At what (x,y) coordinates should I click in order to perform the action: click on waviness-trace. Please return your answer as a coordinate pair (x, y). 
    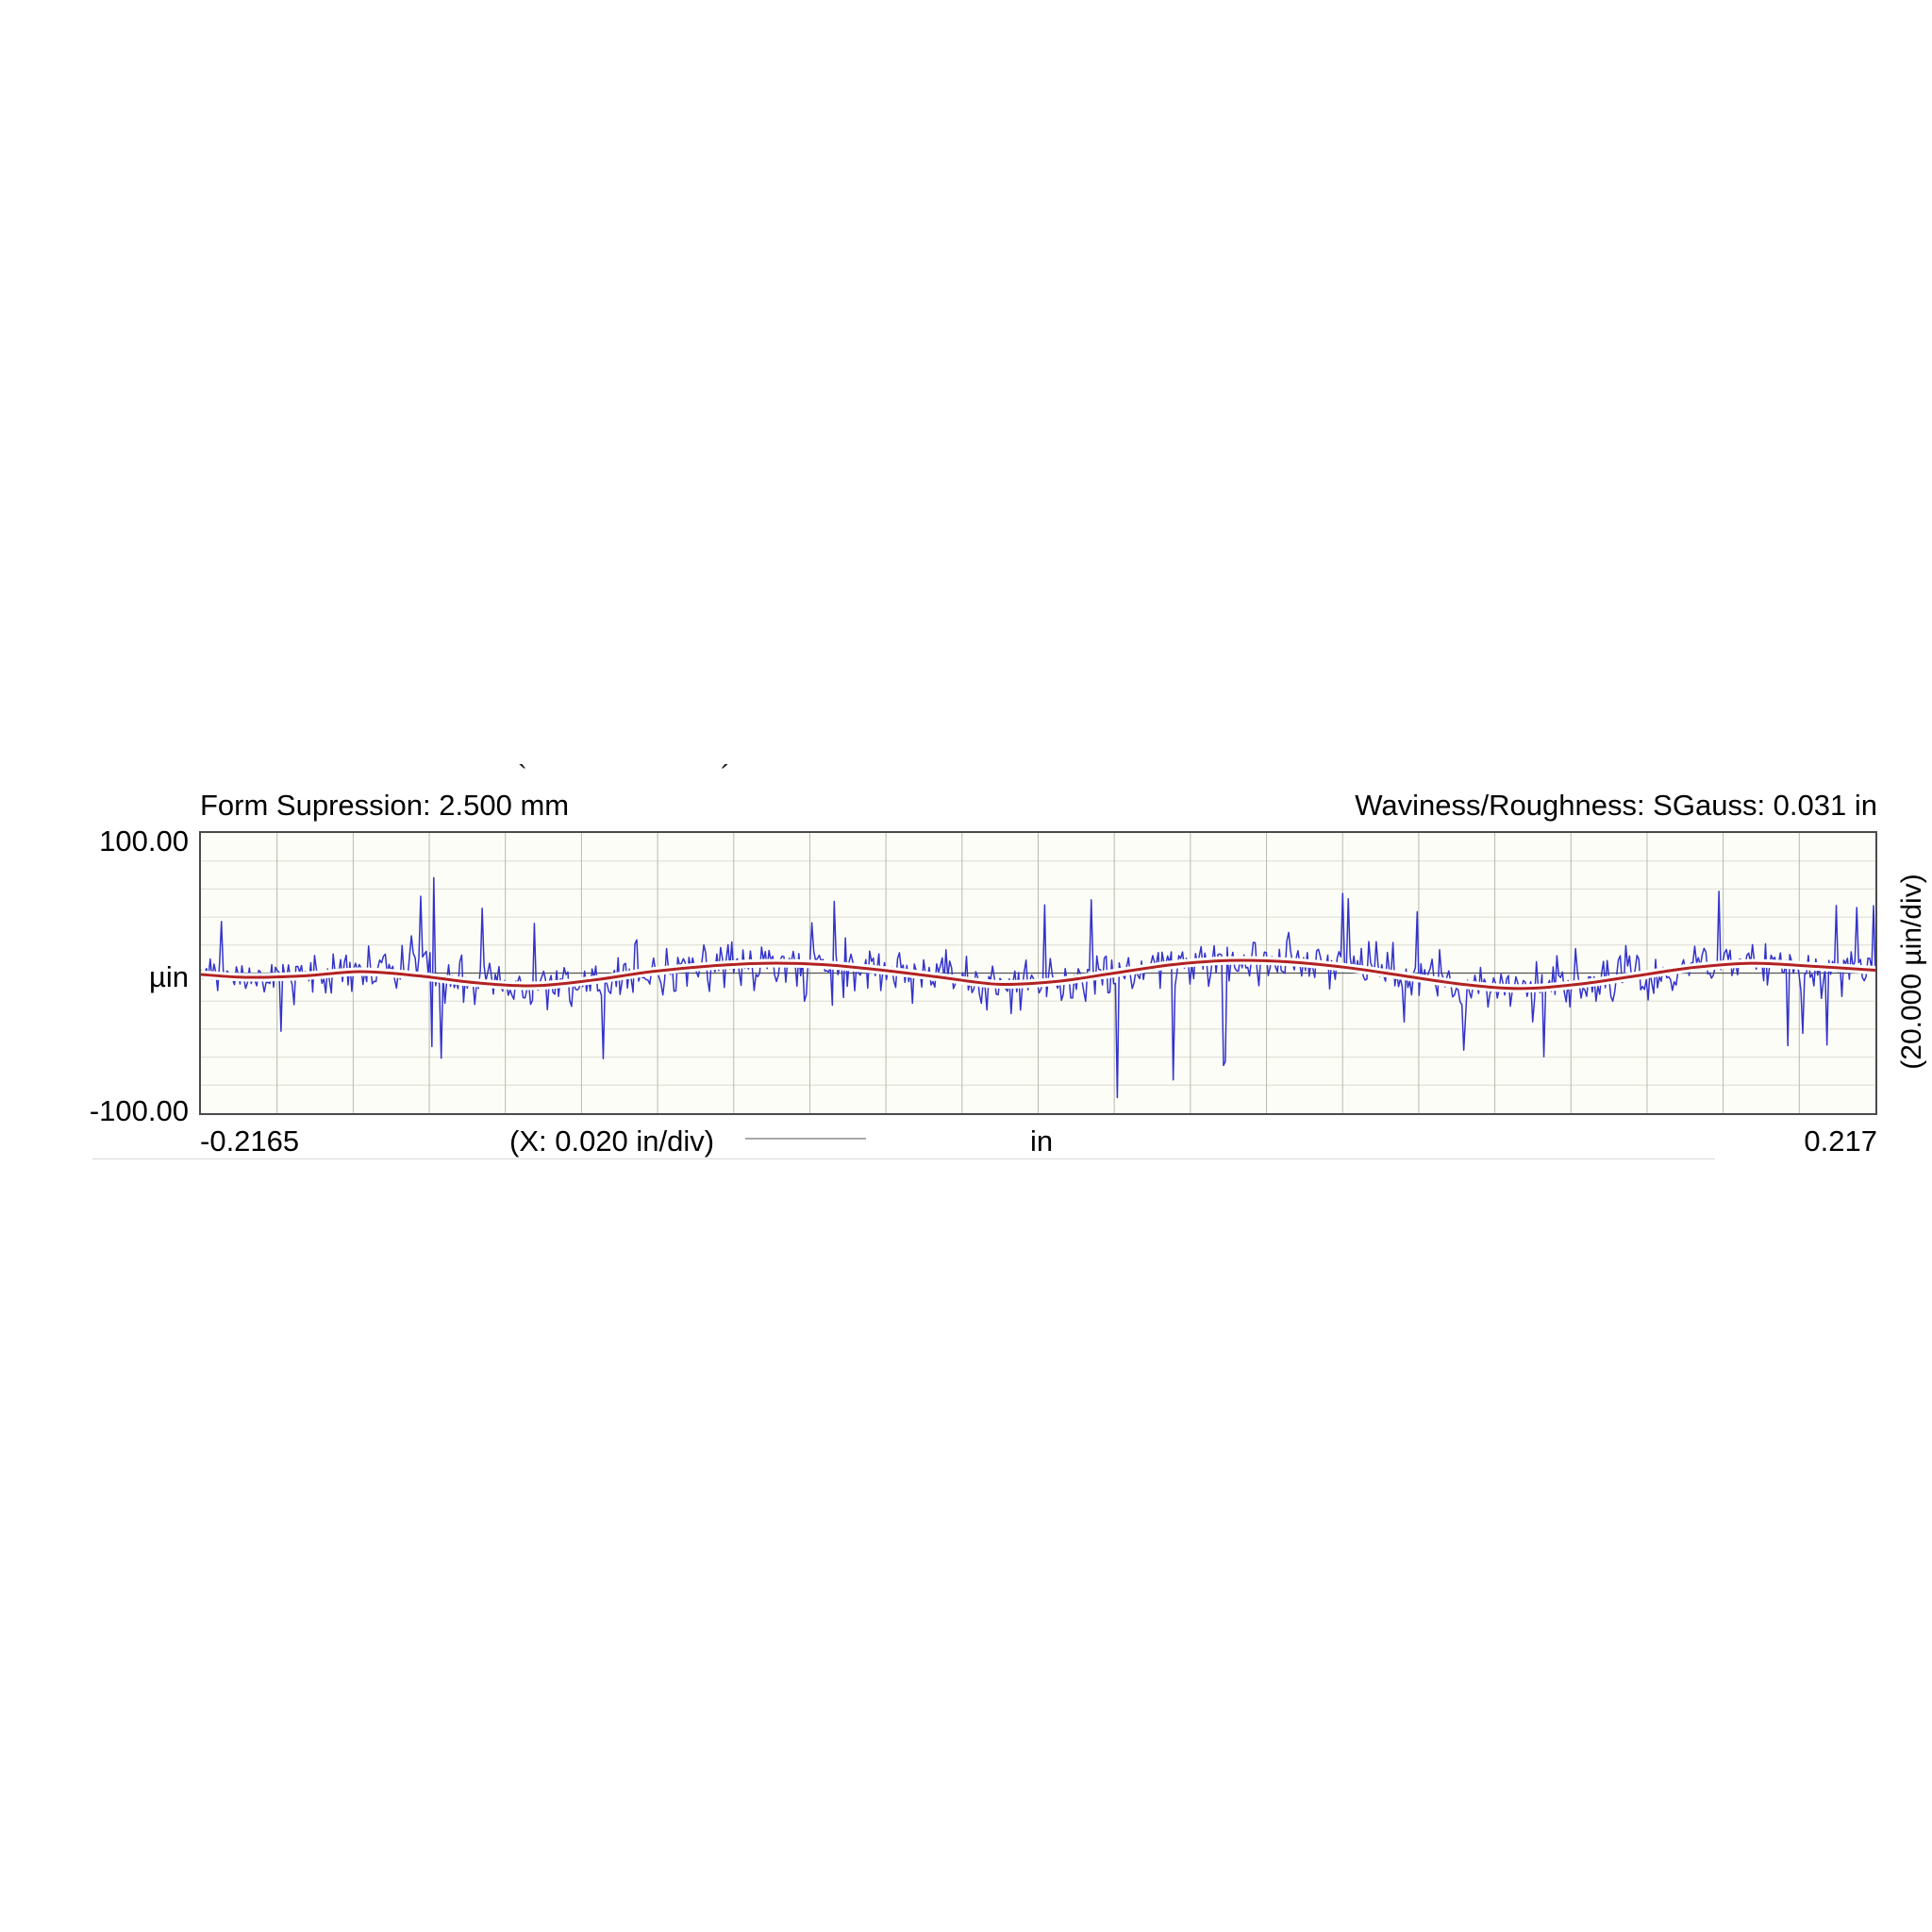
    Looking at the image, I should click on (1038, 974).